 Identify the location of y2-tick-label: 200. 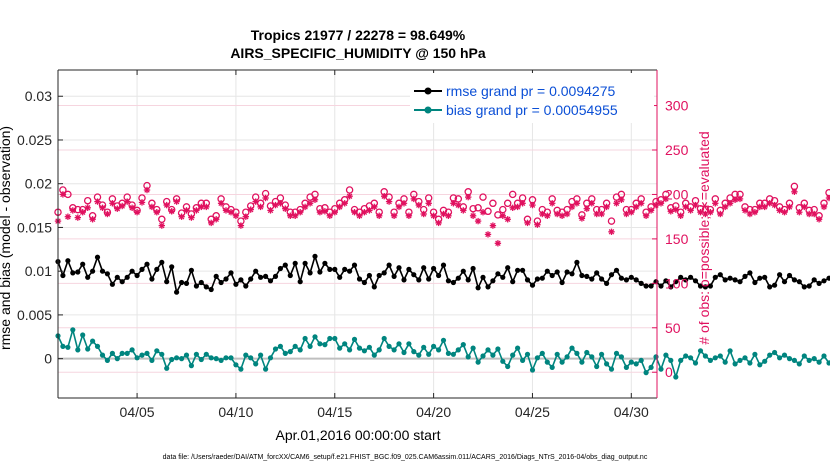
(677, 194).